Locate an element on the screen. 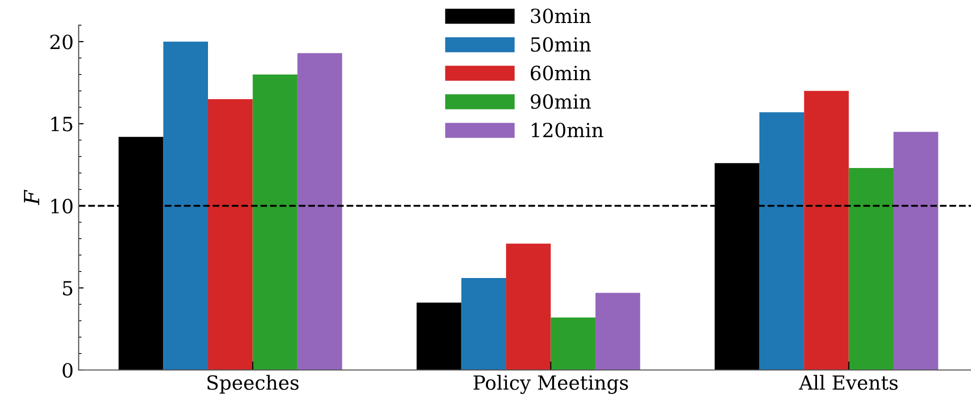 The image size is (971, 400). legend-label: 60min is located at coordinates (560, 73).